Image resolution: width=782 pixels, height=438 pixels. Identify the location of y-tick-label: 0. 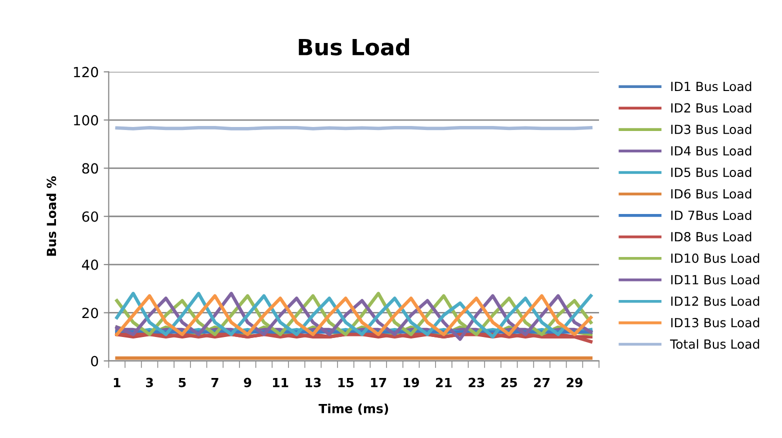
(94, 361).